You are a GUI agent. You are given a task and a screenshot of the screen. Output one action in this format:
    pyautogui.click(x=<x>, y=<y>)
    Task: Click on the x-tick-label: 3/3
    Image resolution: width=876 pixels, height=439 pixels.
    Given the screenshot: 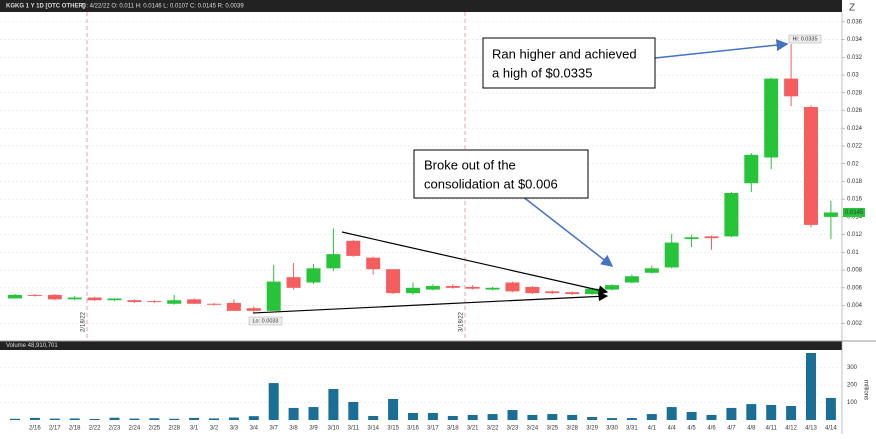 What is the action you would take?
    pyautogui.click(x=234, y=429)
    